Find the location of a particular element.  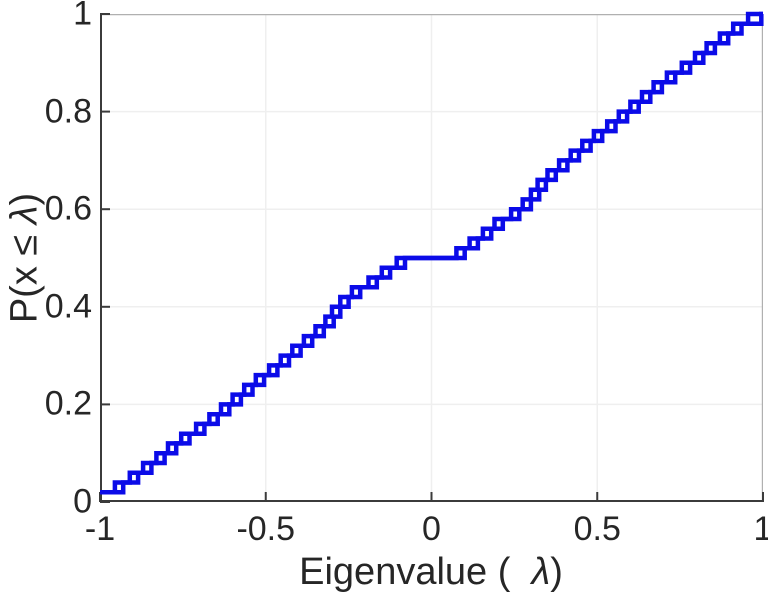

x-axis-label: Eigenvalue ( λ) is located at coordinates (431, 572).